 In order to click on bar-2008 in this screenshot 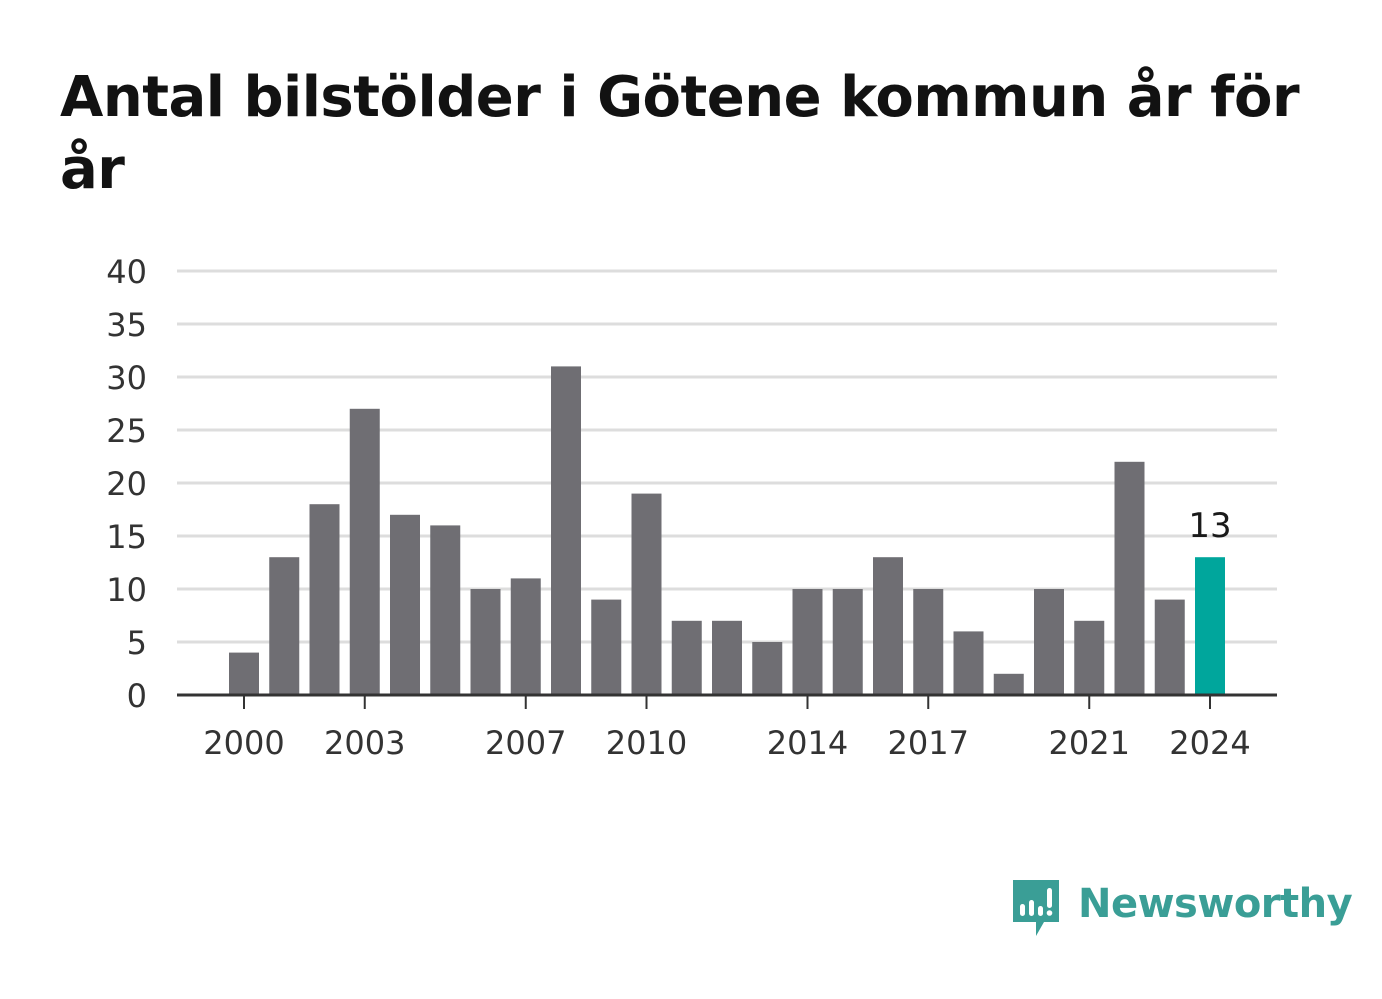, I will do `click(566, 530)`.